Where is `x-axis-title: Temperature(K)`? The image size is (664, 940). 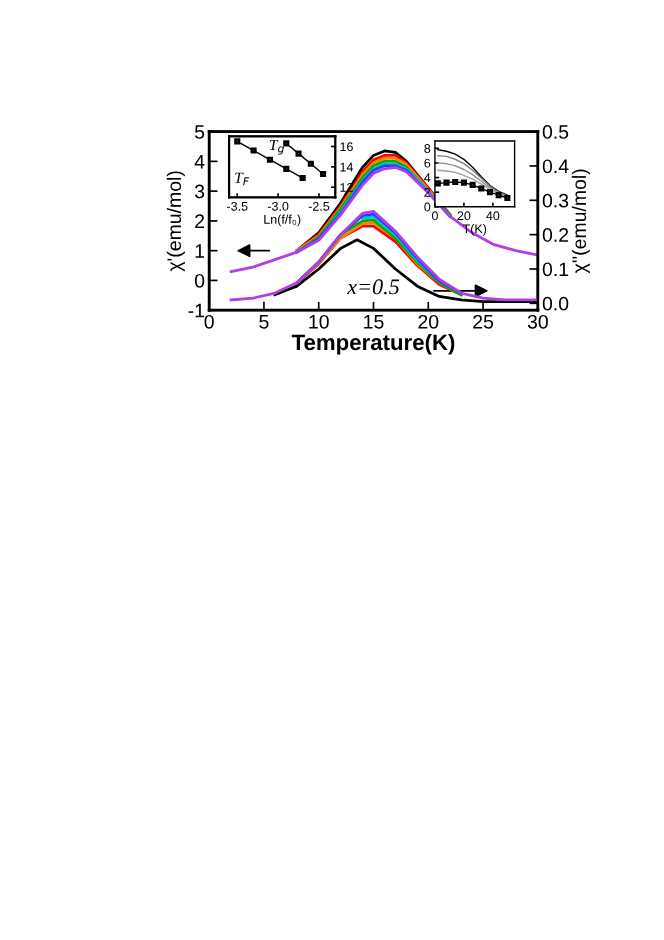 x-axis-title: Temperature(K) is located at coordinates (373, 344).